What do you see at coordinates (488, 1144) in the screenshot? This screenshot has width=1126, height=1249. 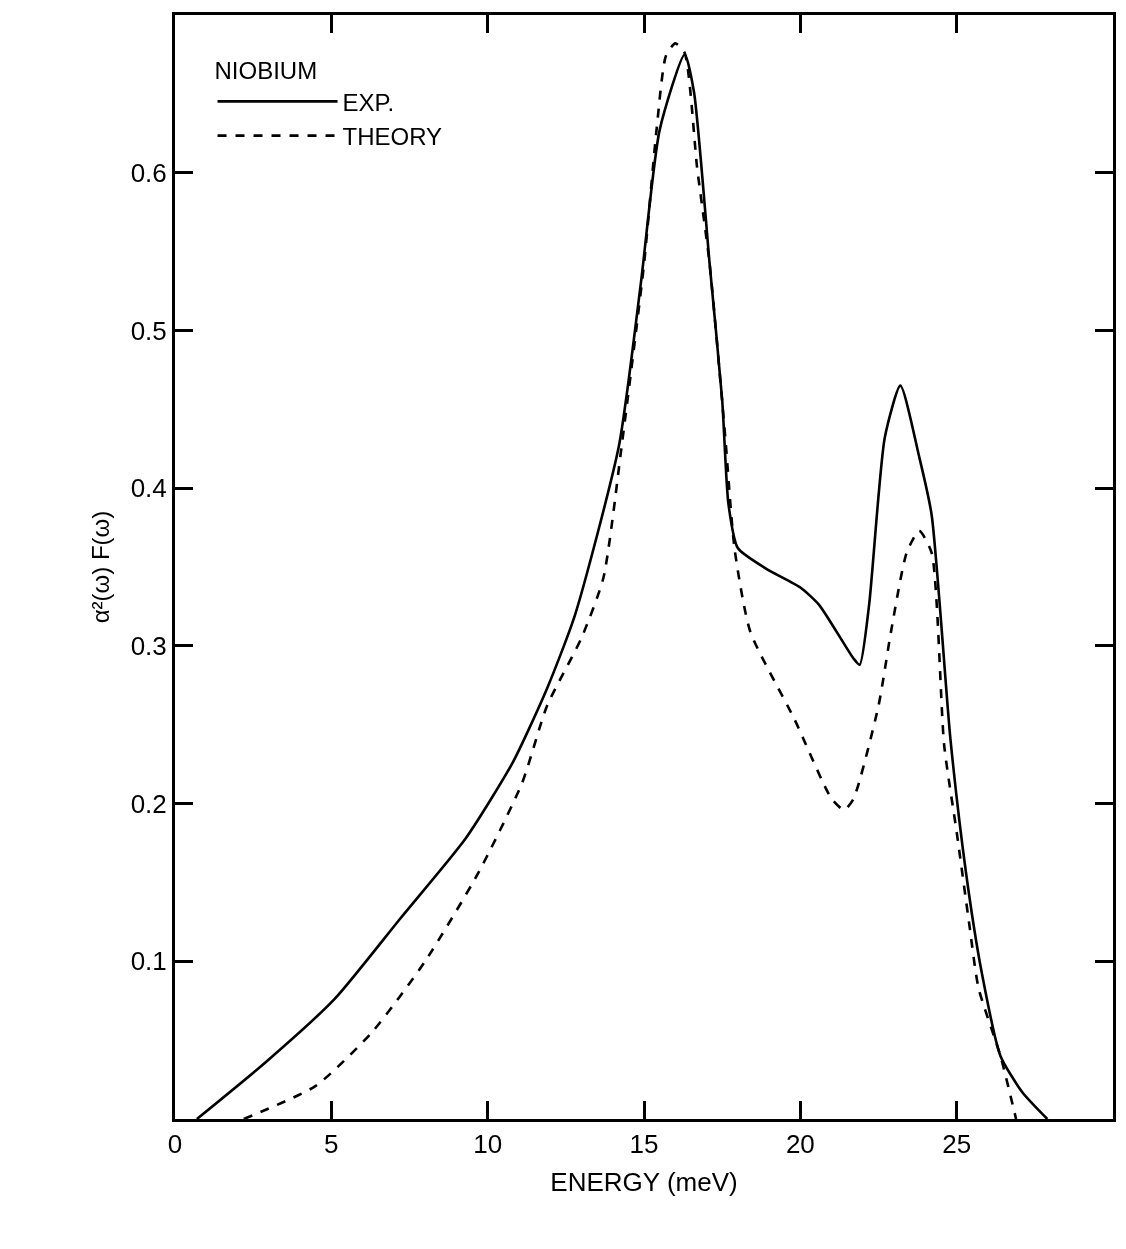 I see `x-tick-label: 10` at bounding box center [488, 1144].